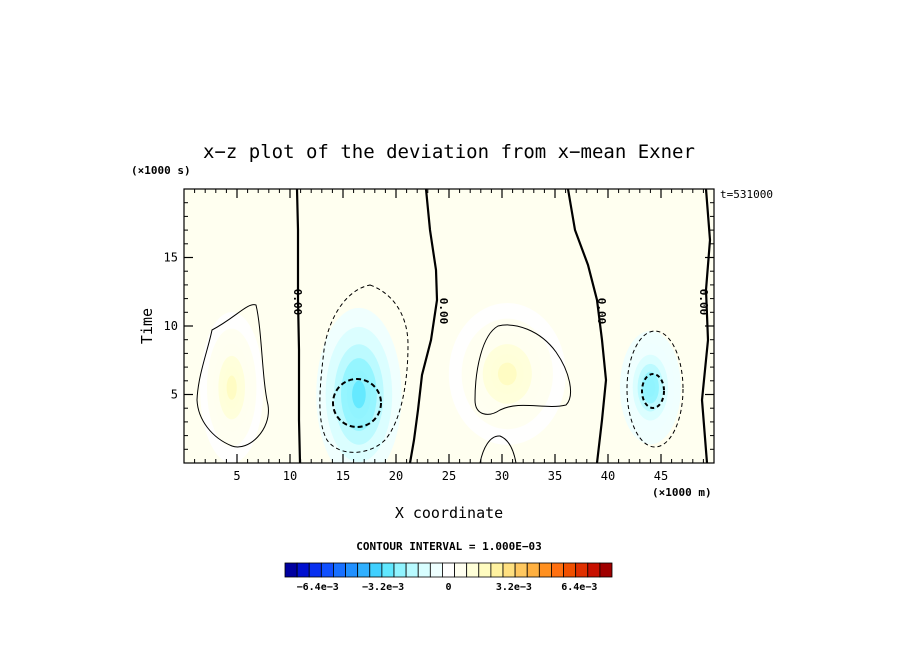 The width and height of the screenshot is (904, 654). I want to click on contour-interval-text: CONTOUR INTERVAL = 1.000E−03, so click(448, 546).